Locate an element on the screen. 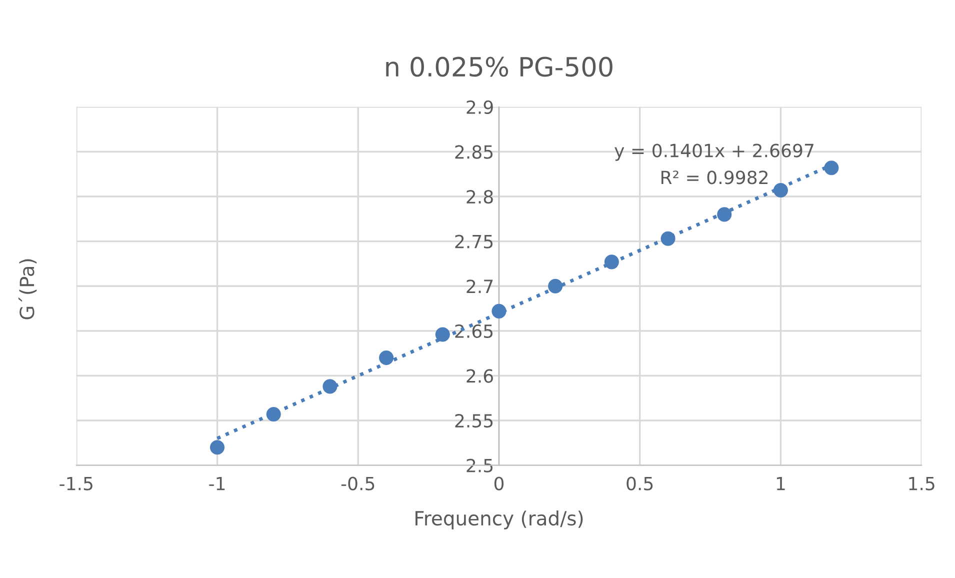 The height and width of the screenshot is (578, 955). annotation: R² = 0.9982 is located at coordinates (714, 177).